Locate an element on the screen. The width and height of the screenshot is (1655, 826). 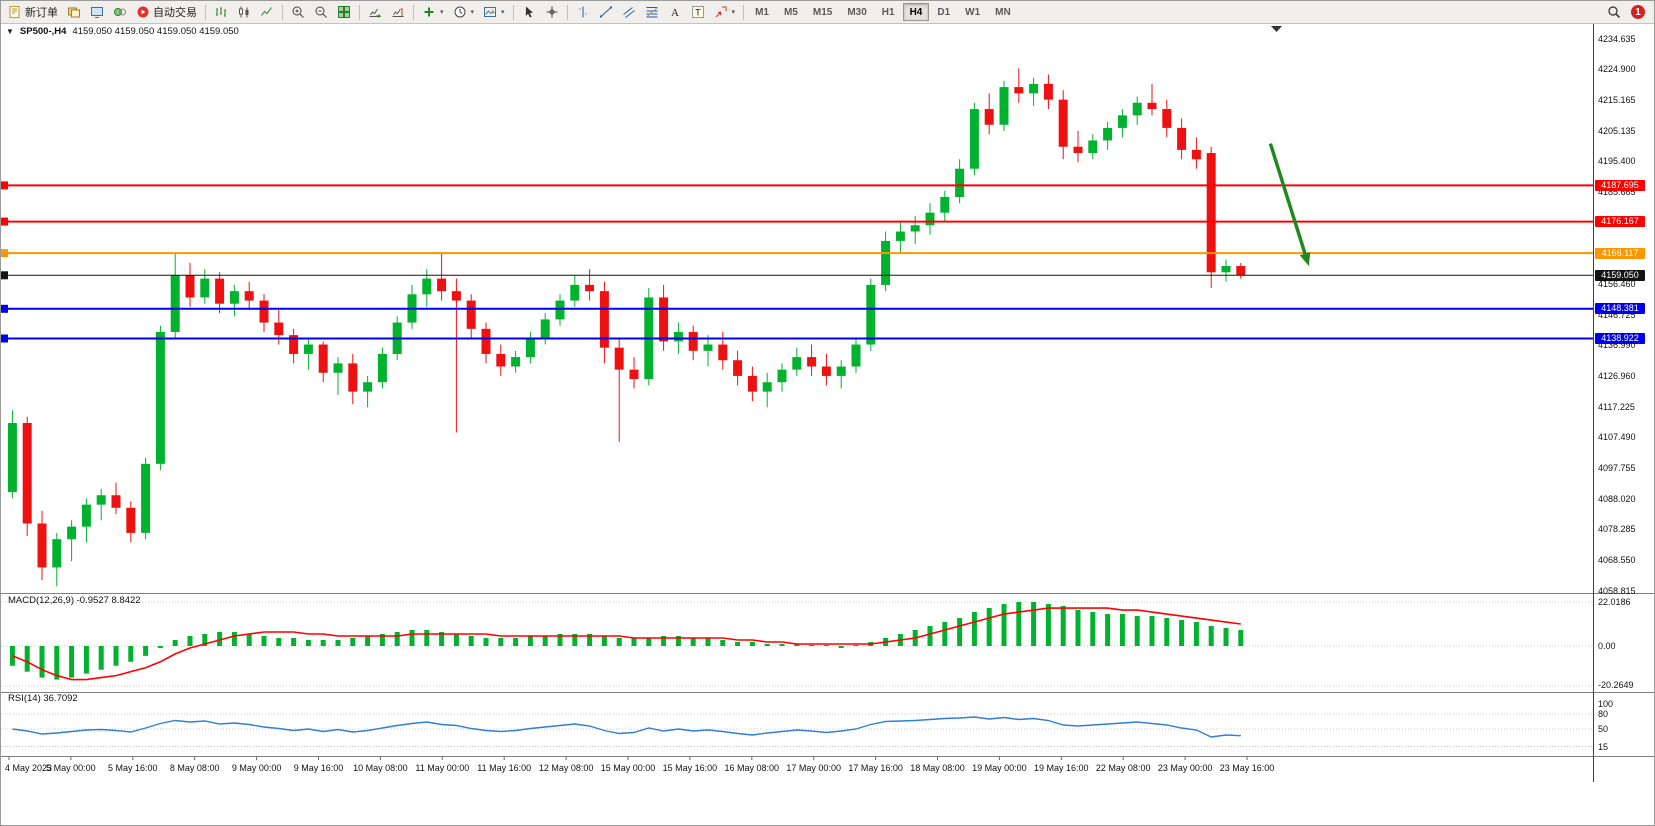
charts-button is located at coordinates (74, 12).